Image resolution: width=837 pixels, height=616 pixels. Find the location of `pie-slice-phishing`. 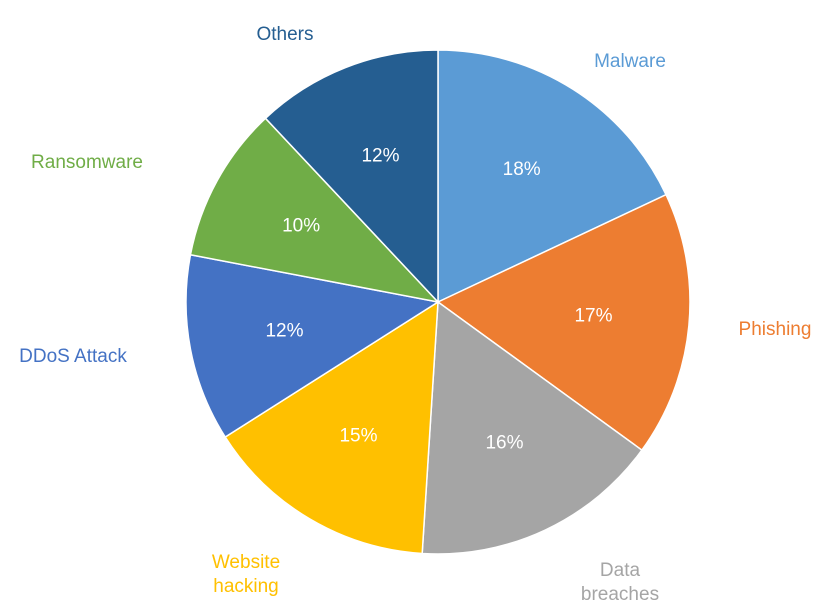

pie-slice-phishing is located at coordinates (563, 322).